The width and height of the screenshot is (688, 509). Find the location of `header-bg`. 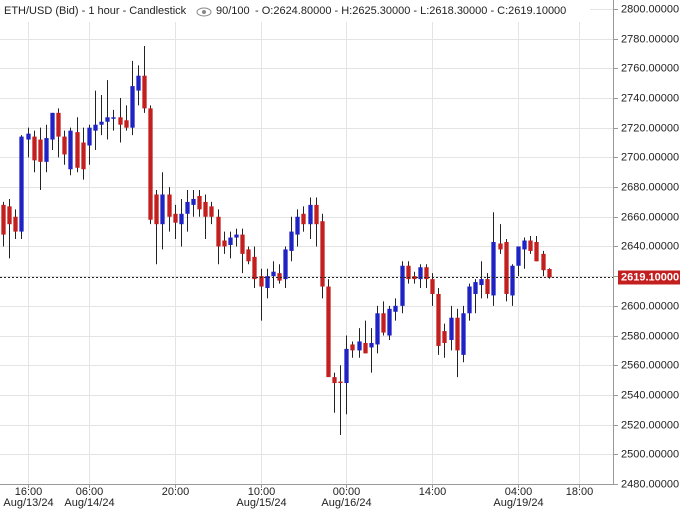

header-bg is located at coordinates (295, 11).